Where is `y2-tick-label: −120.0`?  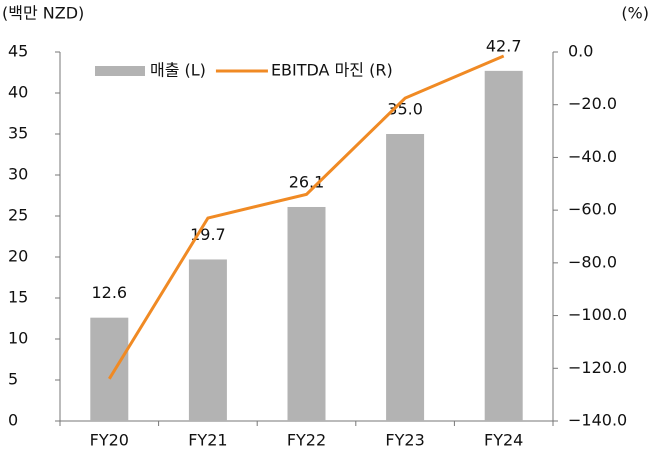 y2-tick-label: −120.0 is located at coordinates (597, 367).